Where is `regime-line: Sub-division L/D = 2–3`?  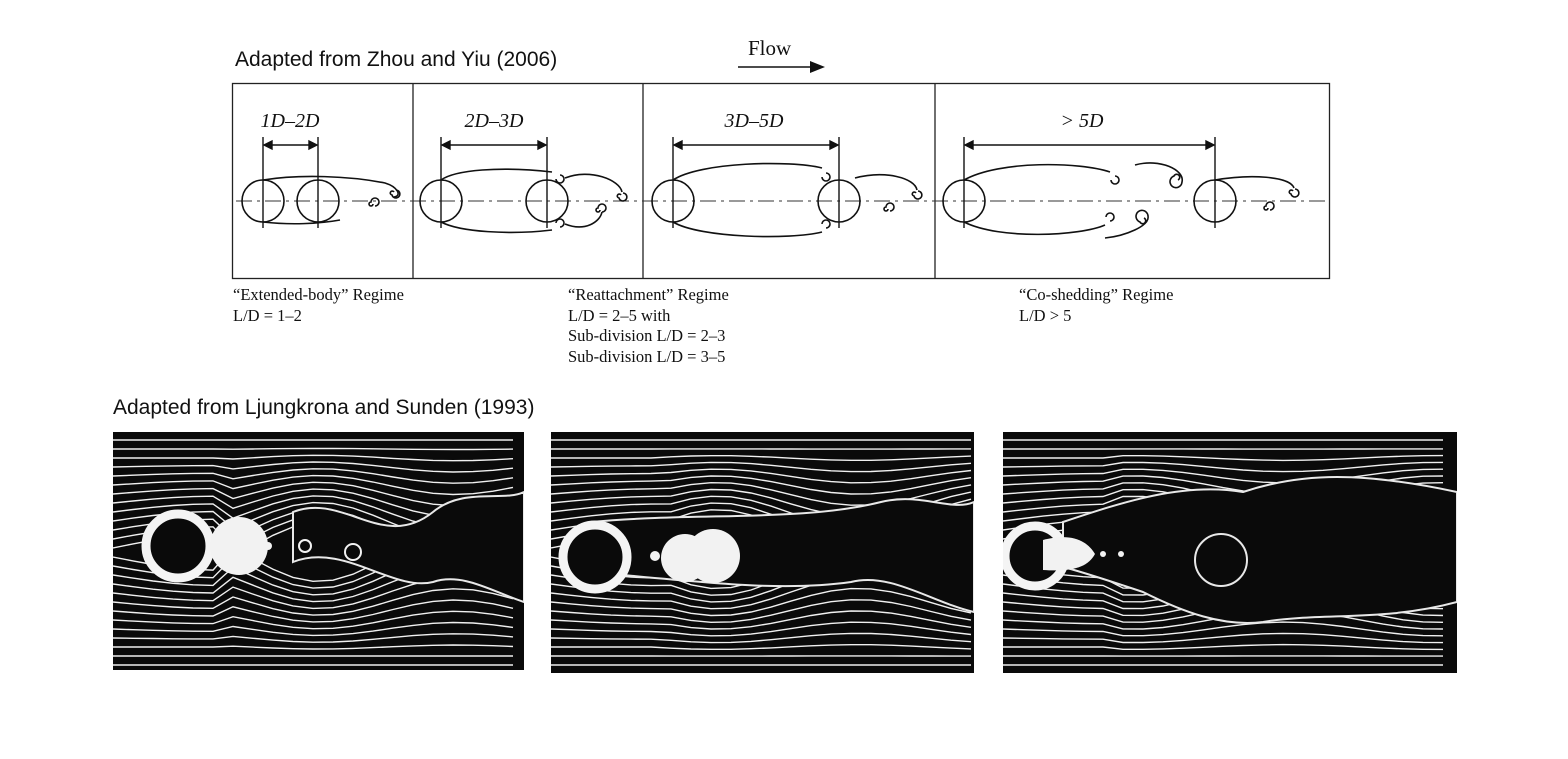
regime-line: Sub-division L/D = 2–3 is located at coordinates (647, 335).